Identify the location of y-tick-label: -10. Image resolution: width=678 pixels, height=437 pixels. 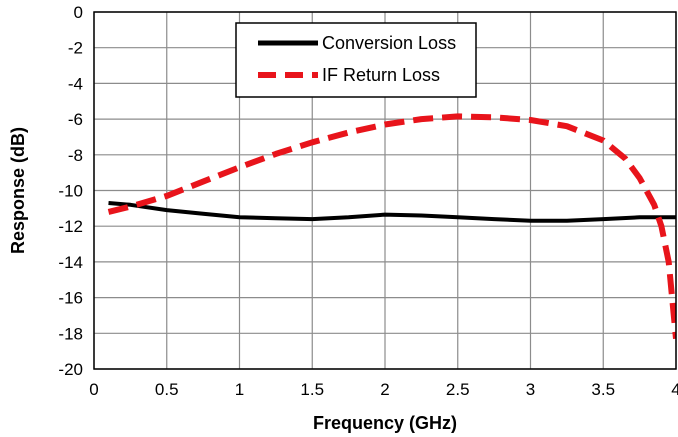
(70, 191).